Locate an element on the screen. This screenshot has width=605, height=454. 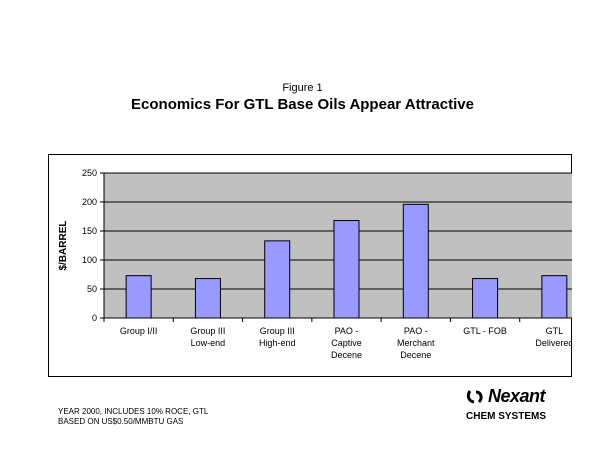
y-tick-label: 150 is located at coordinates (89, 231).